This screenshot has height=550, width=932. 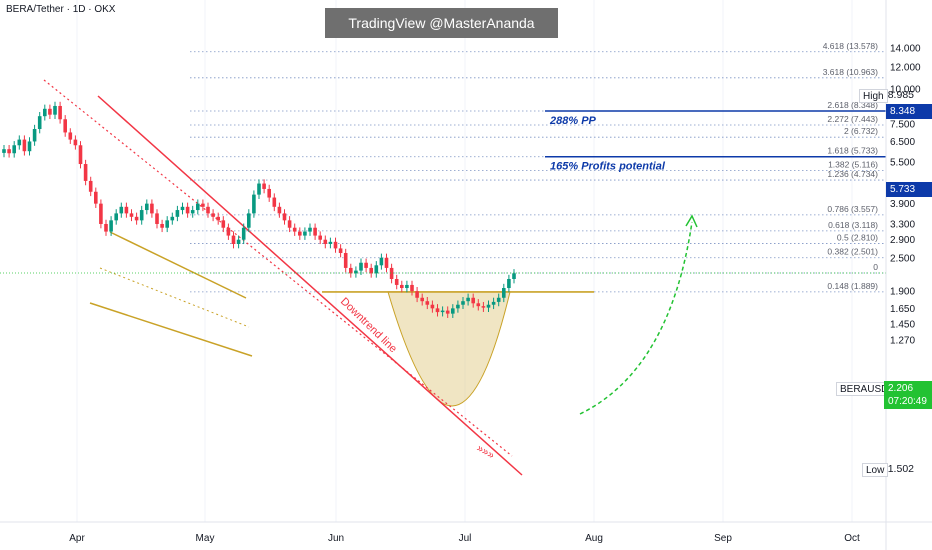 I want to click on channel-middle, so click(x=174, y=297).